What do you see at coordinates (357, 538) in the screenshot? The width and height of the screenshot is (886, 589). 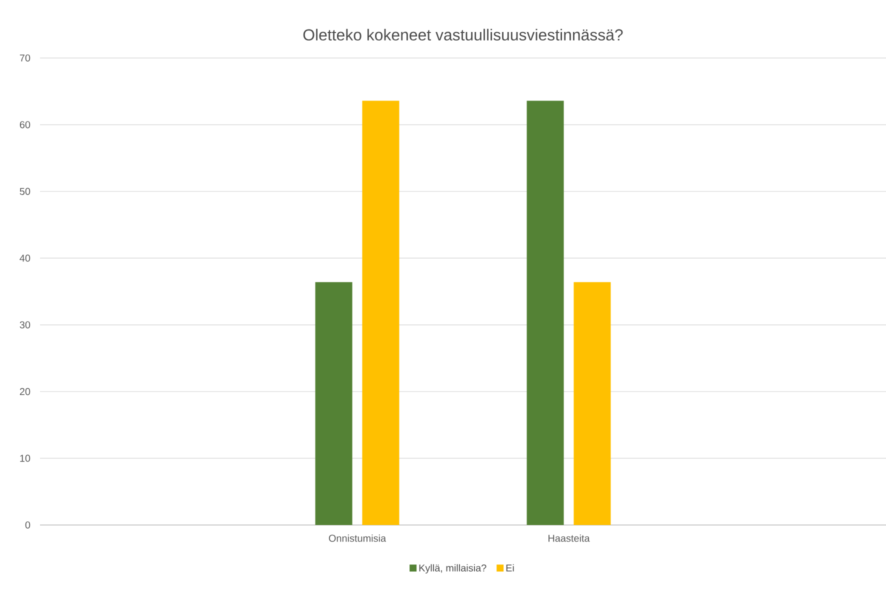 I see `x-tick-label: Onnistumisia` at bounding box center [357, 538].